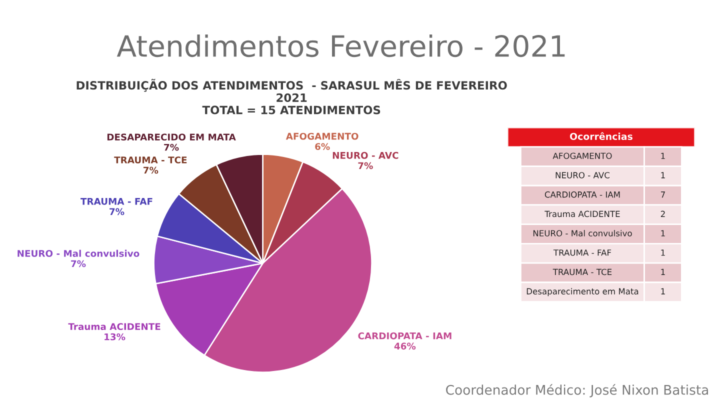 The height and width of the screenshot is (405, 720). What do you see at coordinates (115, 336) in the screenshot?
I see `data-label: 13%` at bounding box center [115, 336].